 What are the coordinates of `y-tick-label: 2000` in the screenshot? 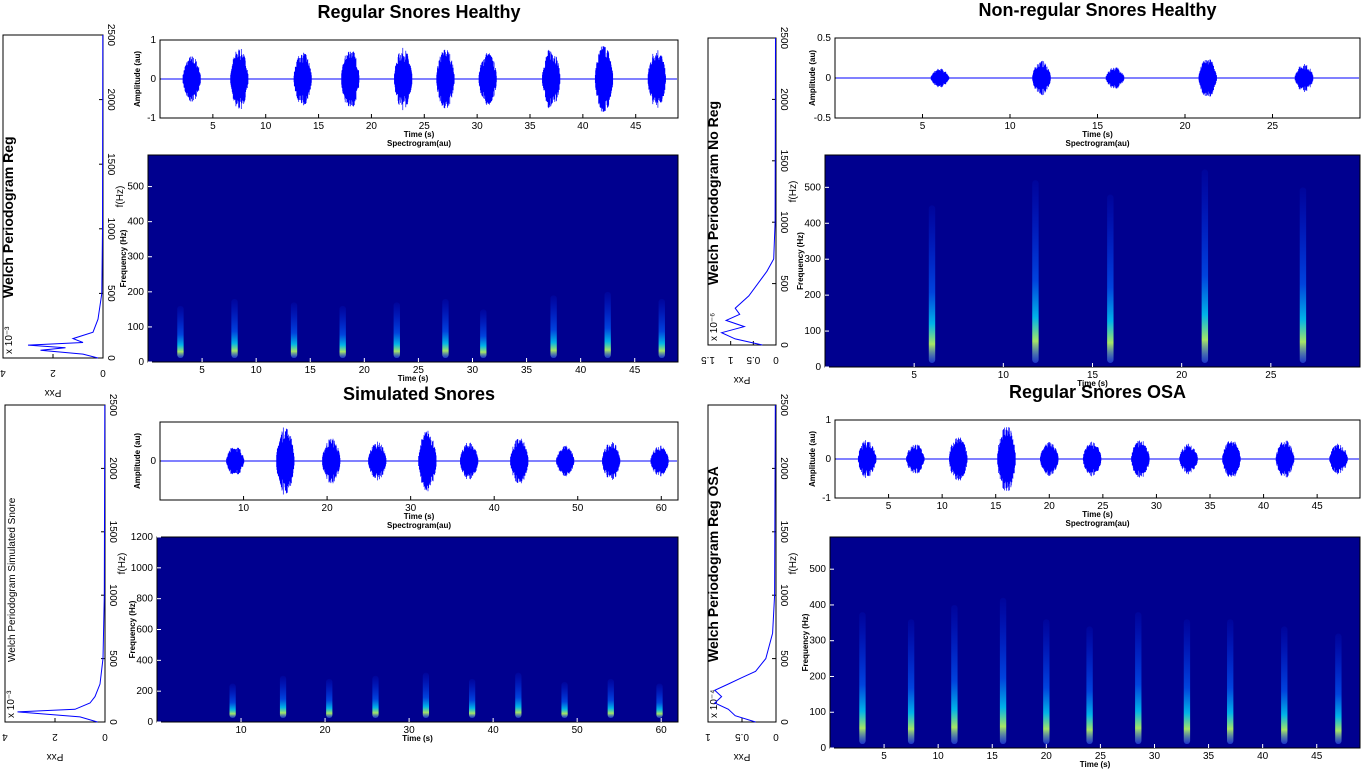 It's located at (112, 468).